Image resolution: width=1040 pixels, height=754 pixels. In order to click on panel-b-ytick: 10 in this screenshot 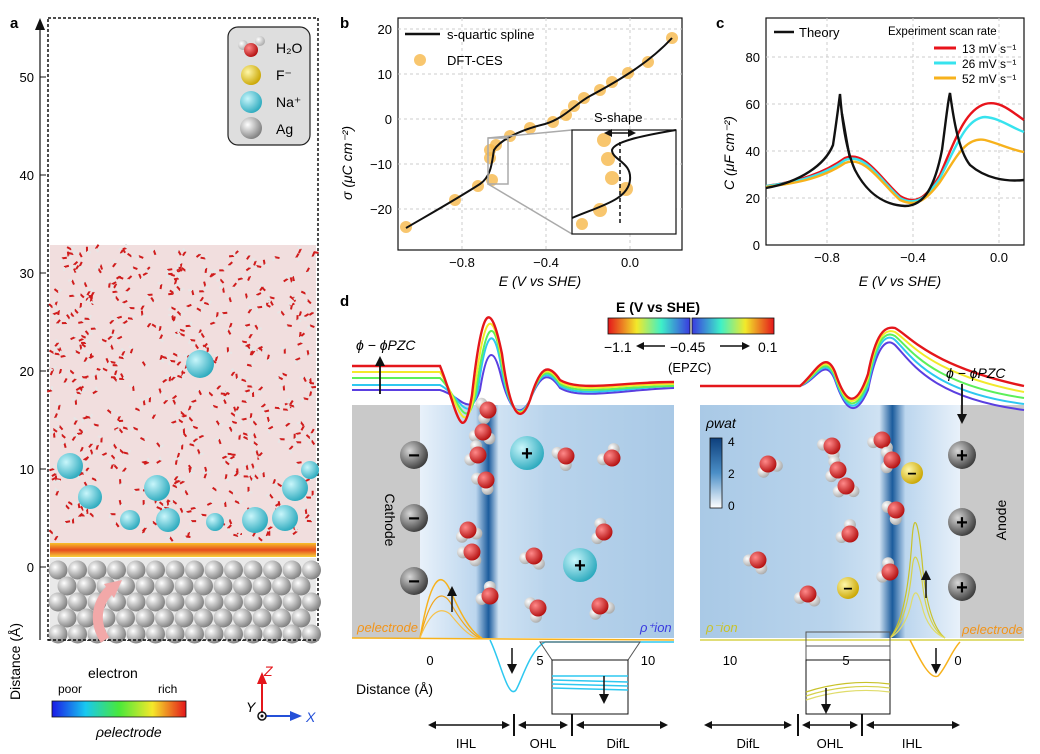, I will do `click(385, 74)`.